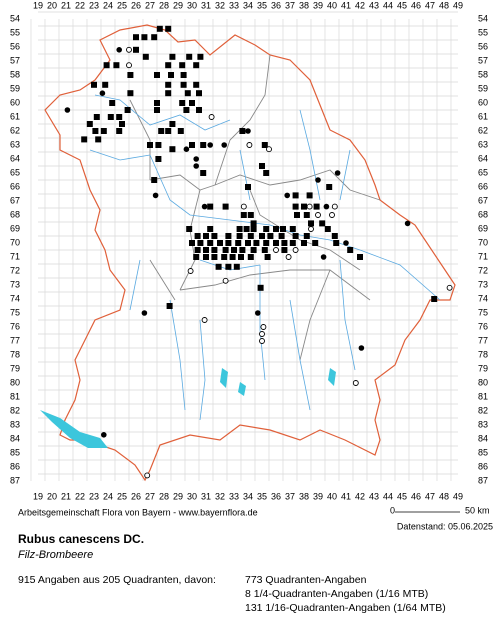 The image size is (500, 620). I want to click on column-label: 42, so click(360, 496).